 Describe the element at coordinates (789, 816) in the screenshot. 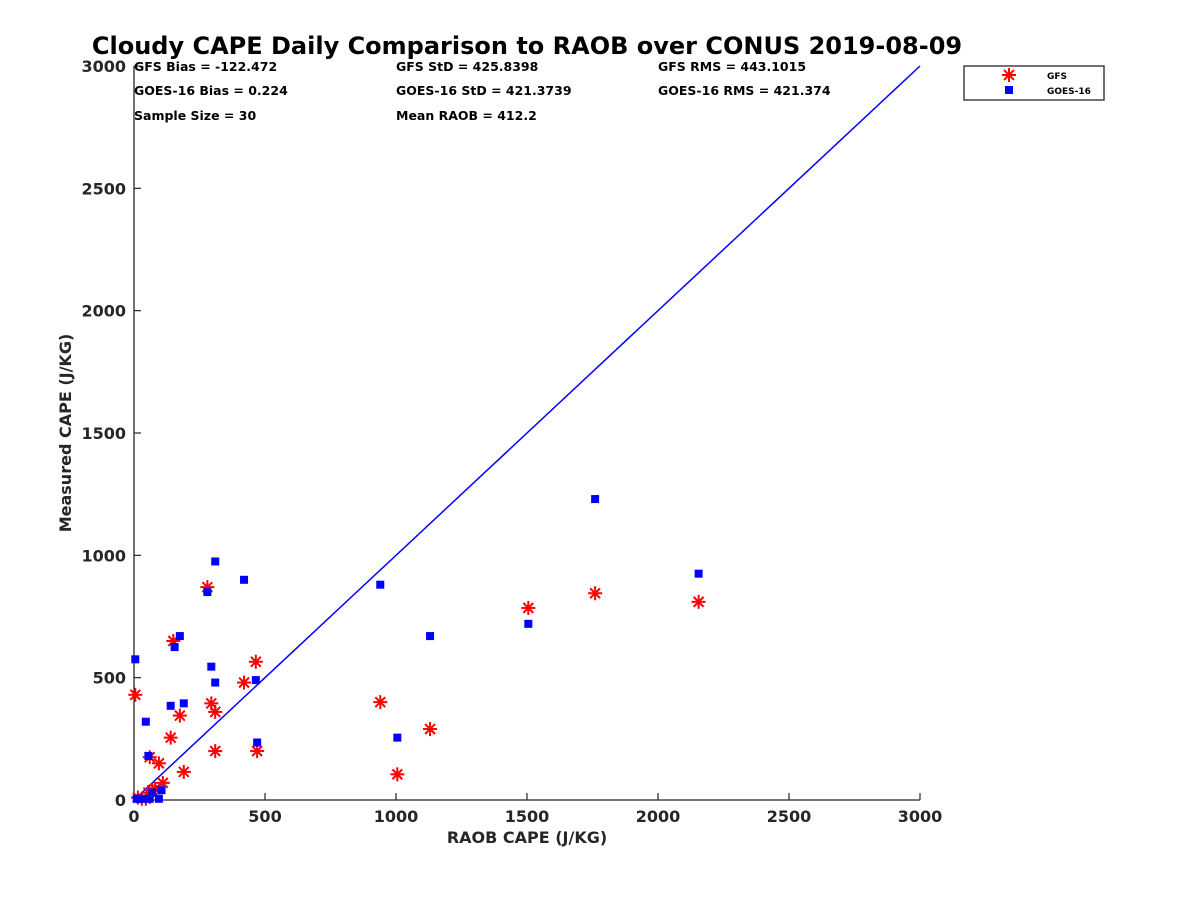

I see `x-tick-label: 2500` at that location.